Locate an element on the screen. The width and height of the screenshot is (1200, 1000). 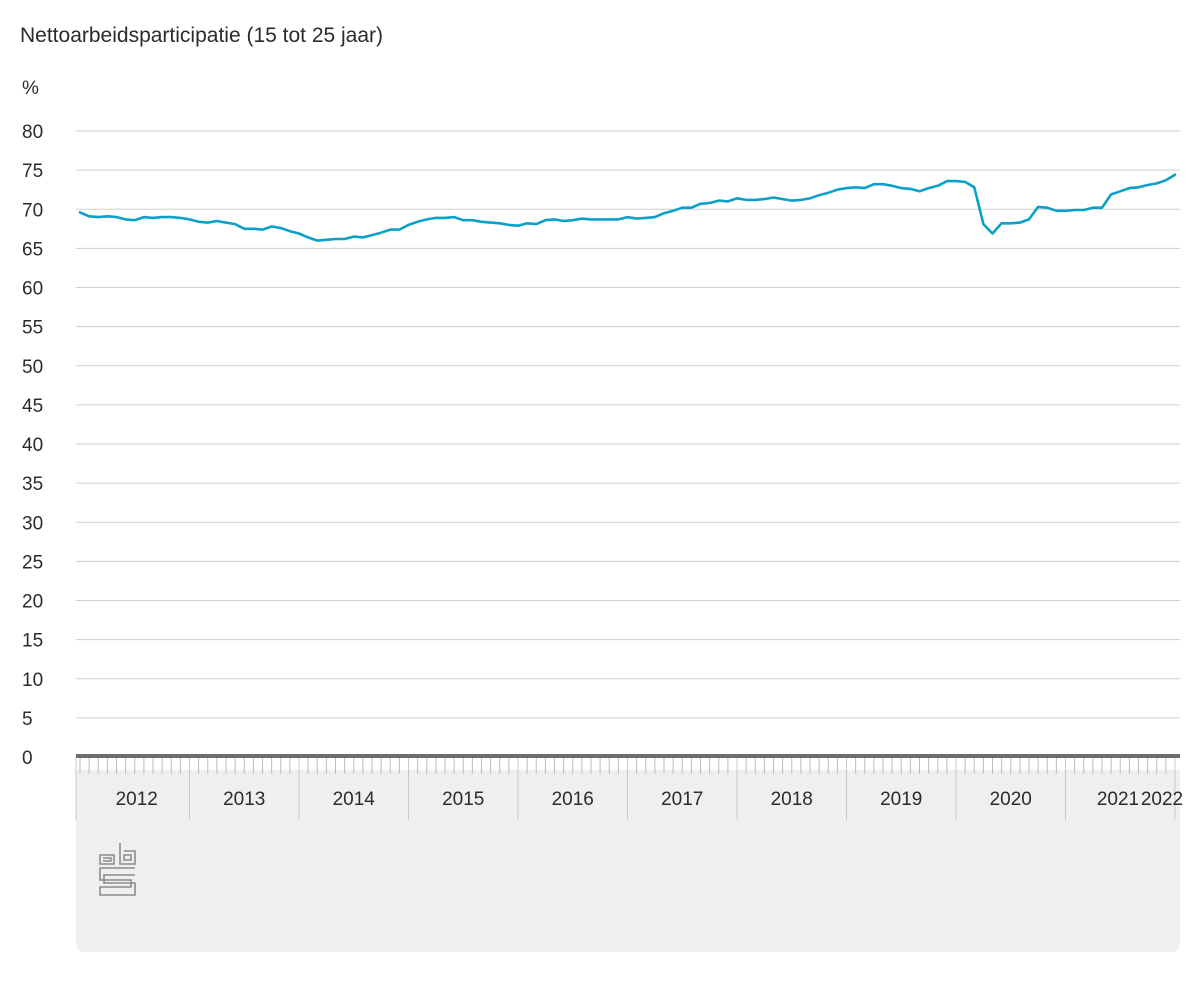
y-tick-label: 15 is located at coordinates (32, 641).